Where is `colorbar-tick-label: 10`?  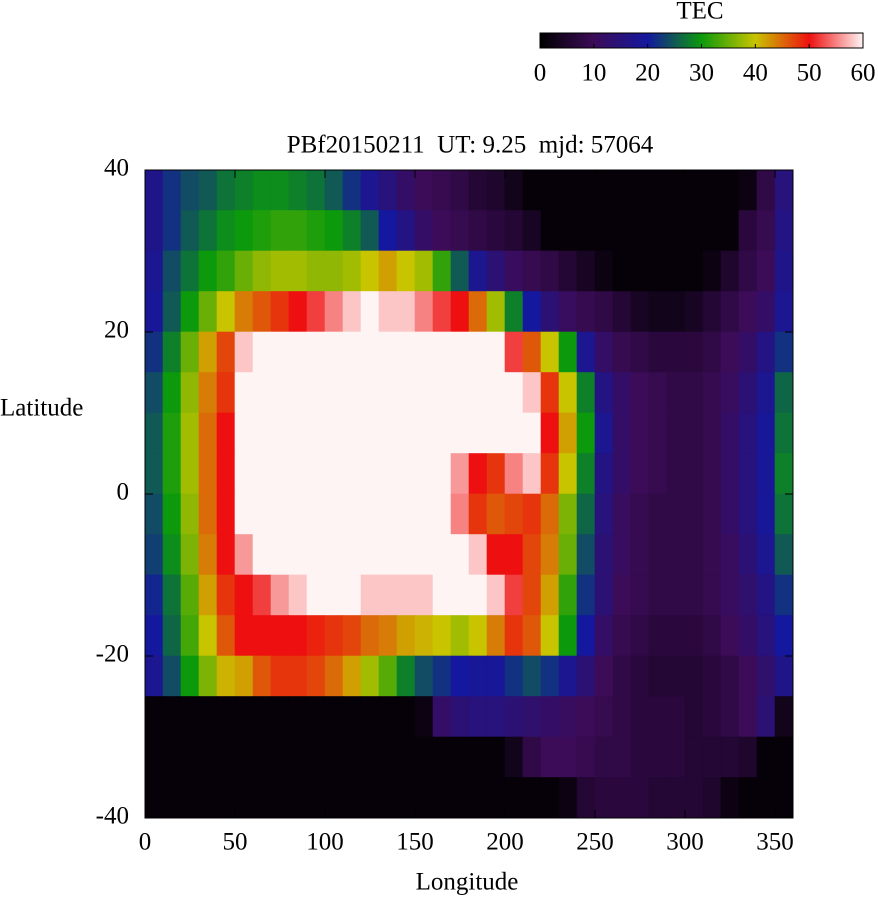 colorbar-tick-label: 10 is located at coordinates (593, 73).